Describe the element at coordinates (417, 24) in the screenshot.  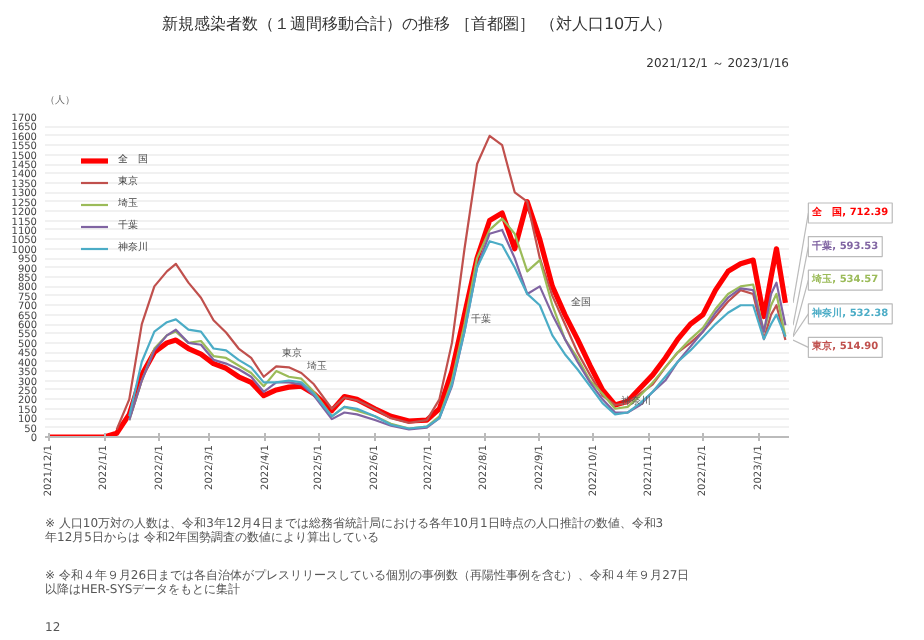
I see `chart-title: 新規感染者数（１週間移動合計）の推移 ［首都圏］ （対人口10万人）` at that location.